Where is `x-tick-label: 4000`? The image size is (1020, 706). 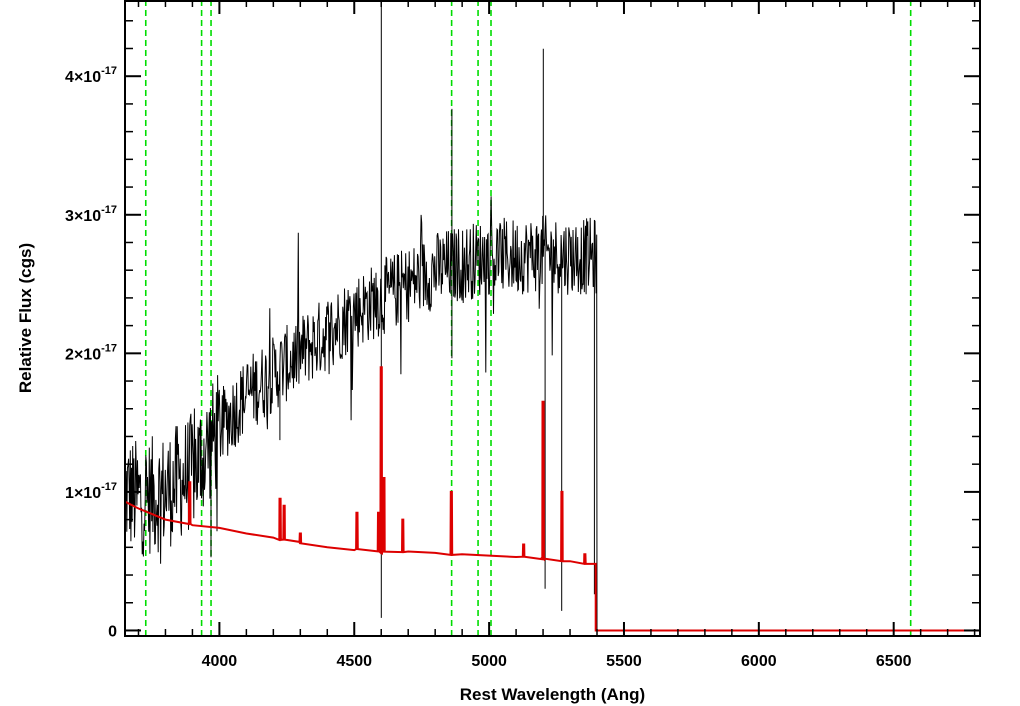 x-tick-label: 4000 is located at coordinates (220, 661).